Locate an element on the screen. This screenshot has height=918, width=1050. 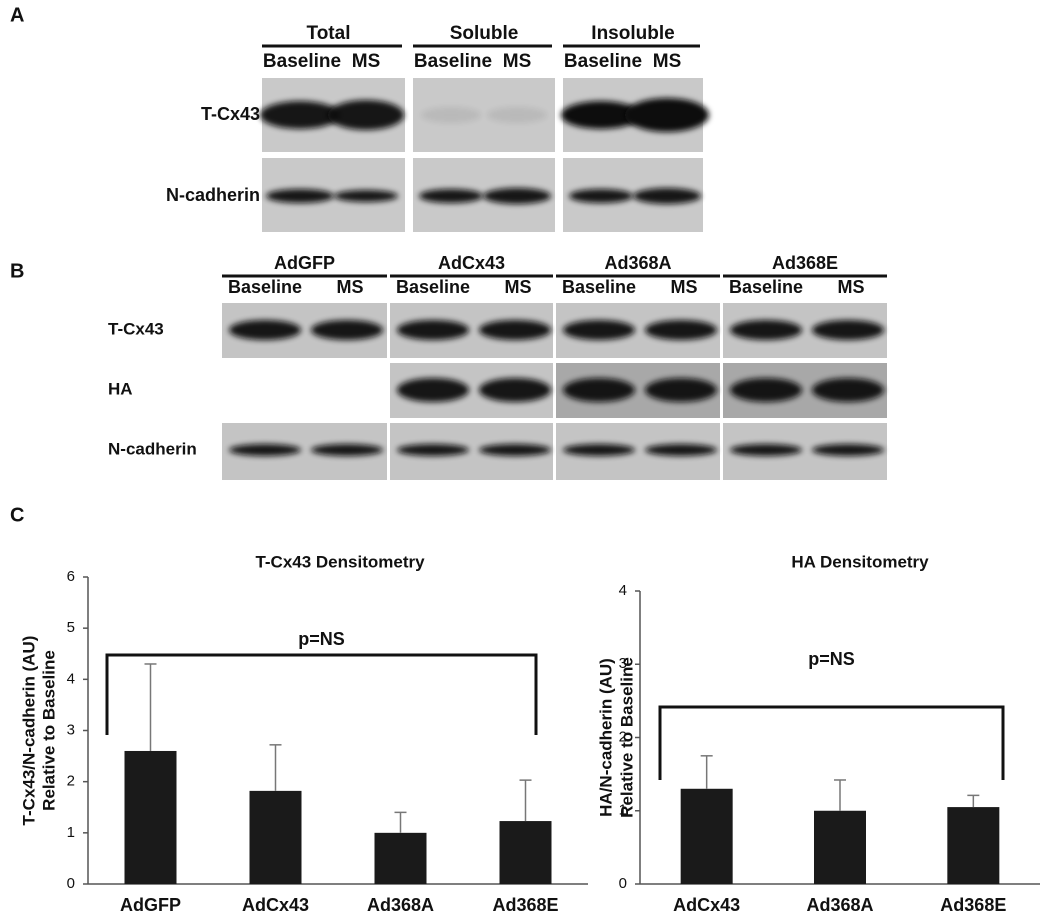
chart-title: HA Densitometry is located at coordinates (860, 561).